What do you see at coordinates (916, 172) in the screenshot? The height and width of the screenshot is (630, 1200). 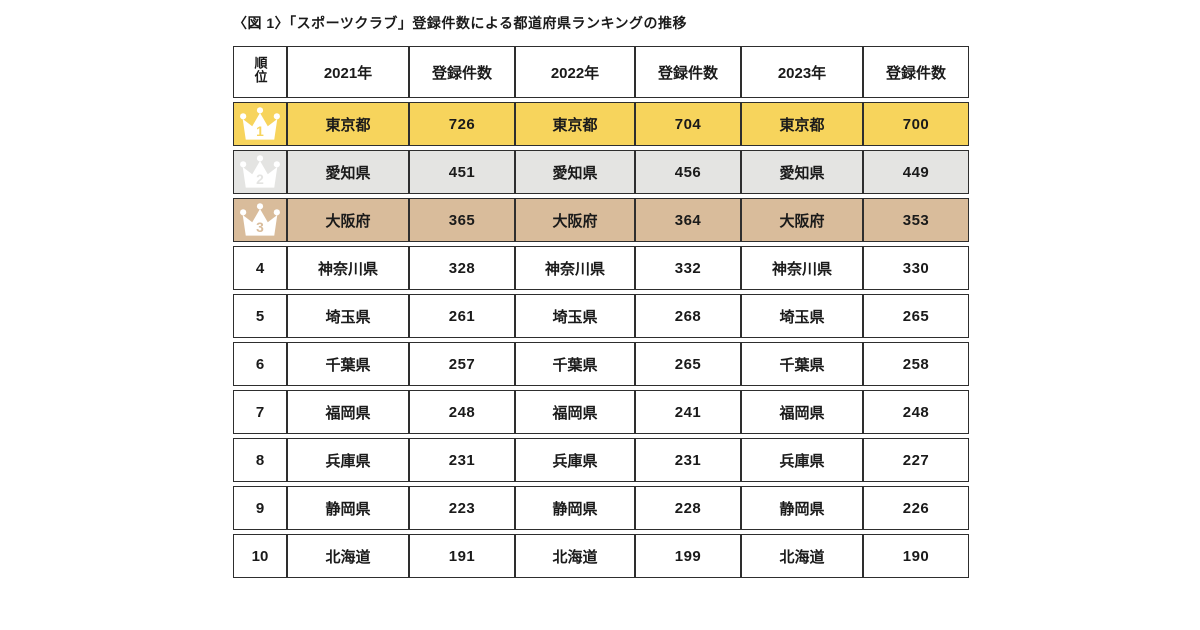 I see `count-cell: 449` at bounding box center [916, 172].